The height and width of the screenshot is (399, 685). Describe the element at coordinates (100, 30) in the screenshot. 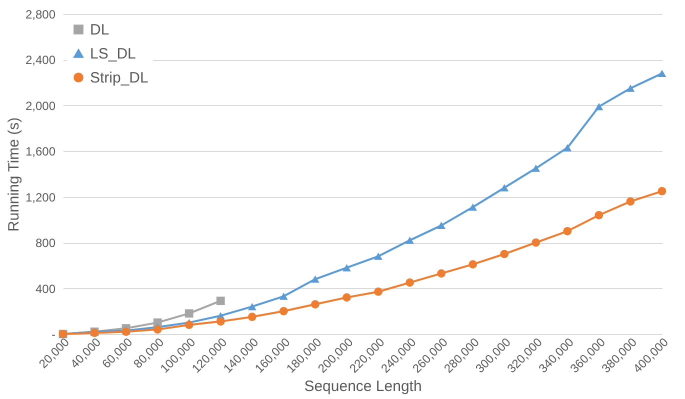

I see `legend-label: DL` at that location.